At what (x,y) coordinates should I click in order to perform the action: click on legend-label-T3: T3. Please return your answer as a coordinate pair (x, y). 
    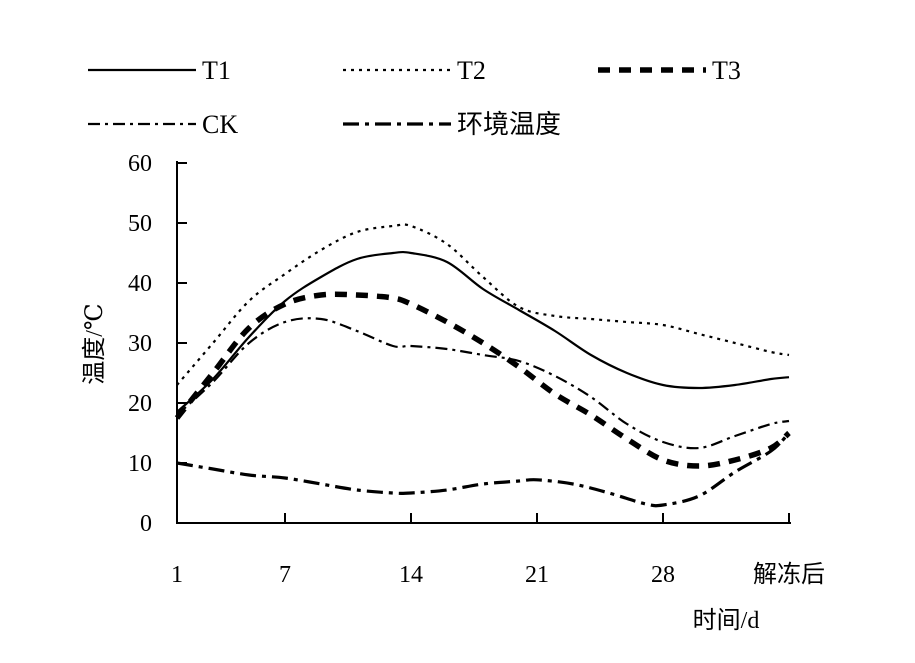
    Looking at the image, I should click on (726, 70).